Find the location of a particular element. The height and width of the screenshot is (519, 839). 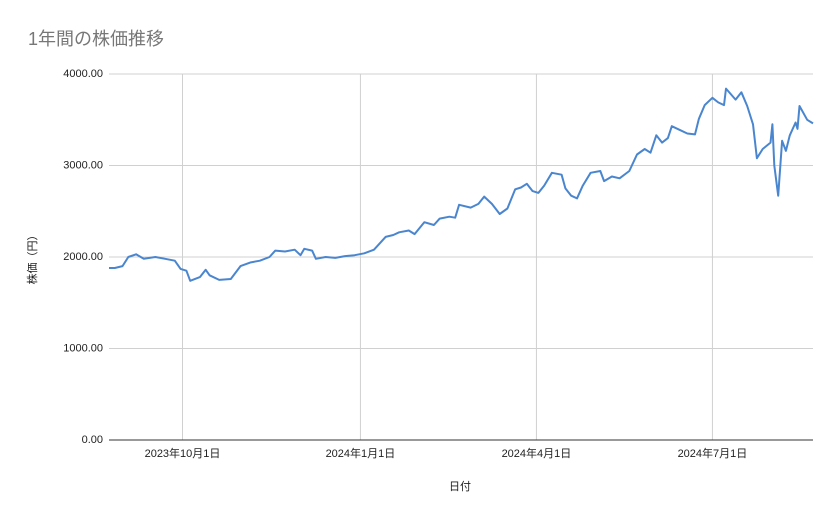

x-tick-label: 2024年7月1日 is located at coordinates (713, 453).